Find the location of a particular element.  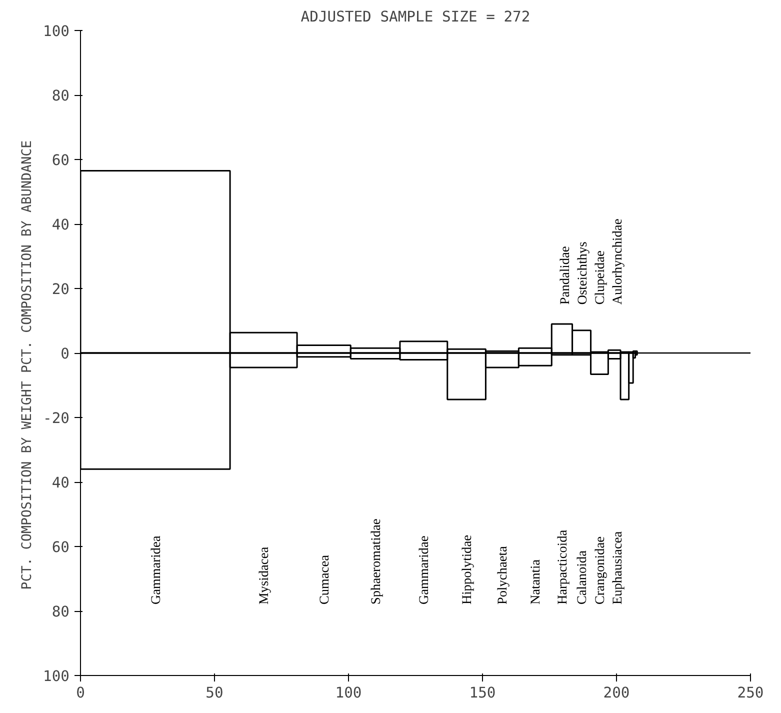

annotation: Natantia is located at coordinates (535, 582).